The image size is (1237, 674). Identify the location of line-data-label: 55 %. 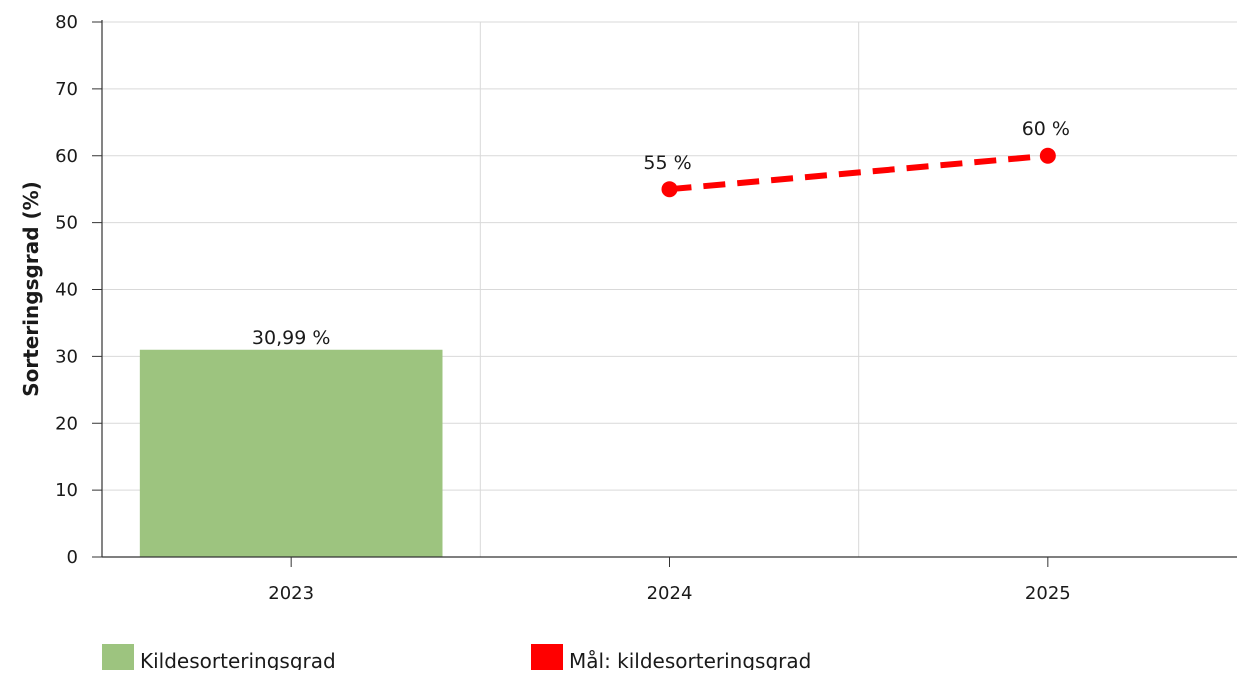
(667, 163).